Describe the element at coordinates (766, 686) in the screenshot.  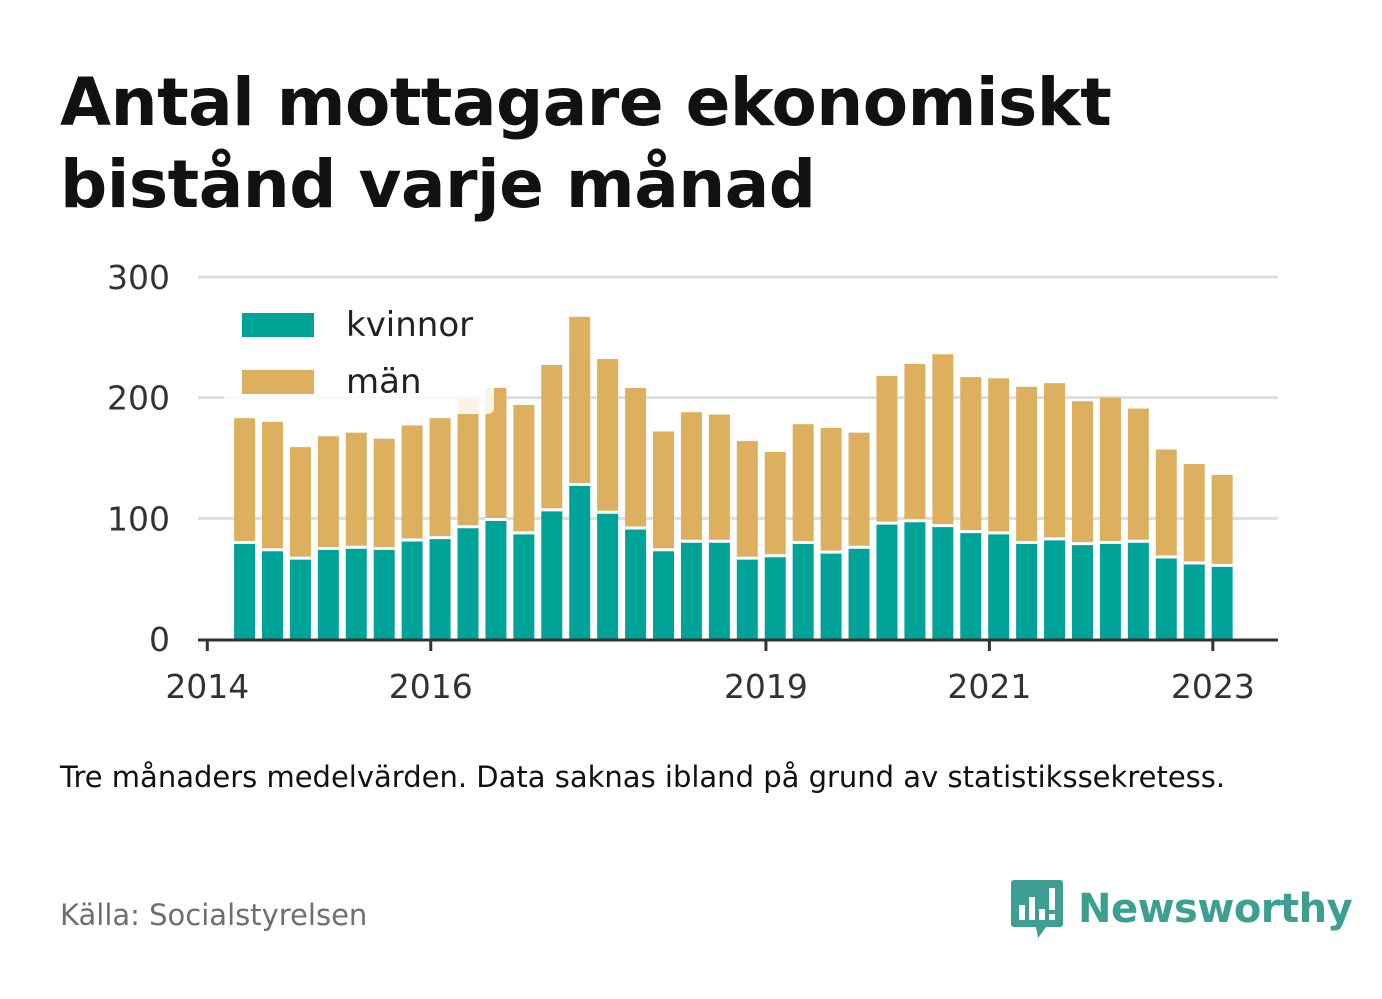
I see `x-tick-label: 2019` at that location.